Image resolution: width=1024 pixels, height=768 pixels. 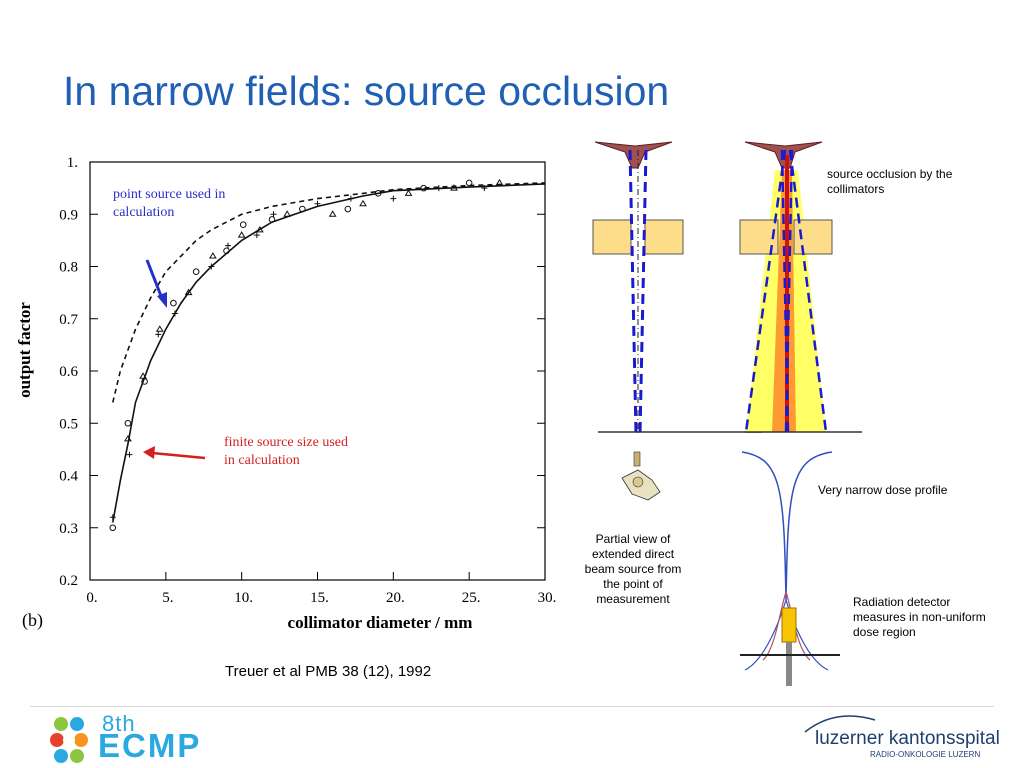 What do you see at coordinates (68, 320) in the screenshot?
I see `y-tick-label: 0.7` at bounding box center [68, 320].